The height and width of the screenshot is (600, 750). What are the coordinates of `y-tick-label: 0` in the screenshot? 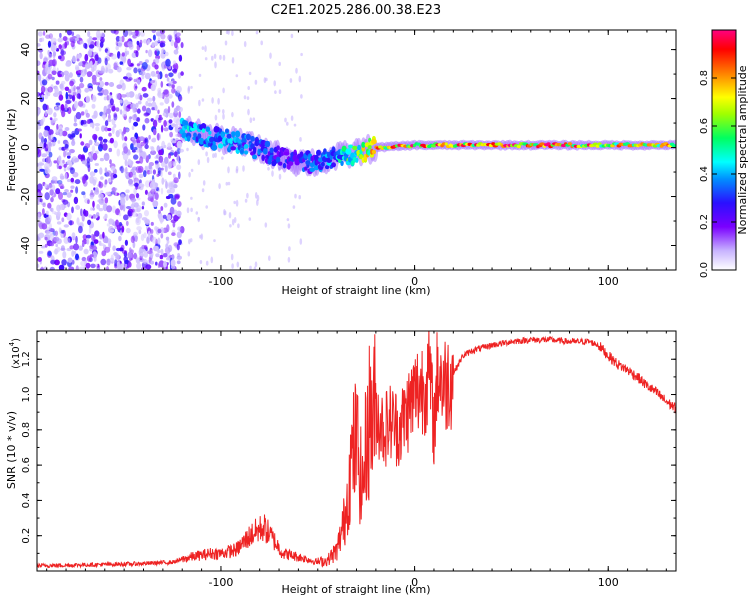 It's located at (25, 147).